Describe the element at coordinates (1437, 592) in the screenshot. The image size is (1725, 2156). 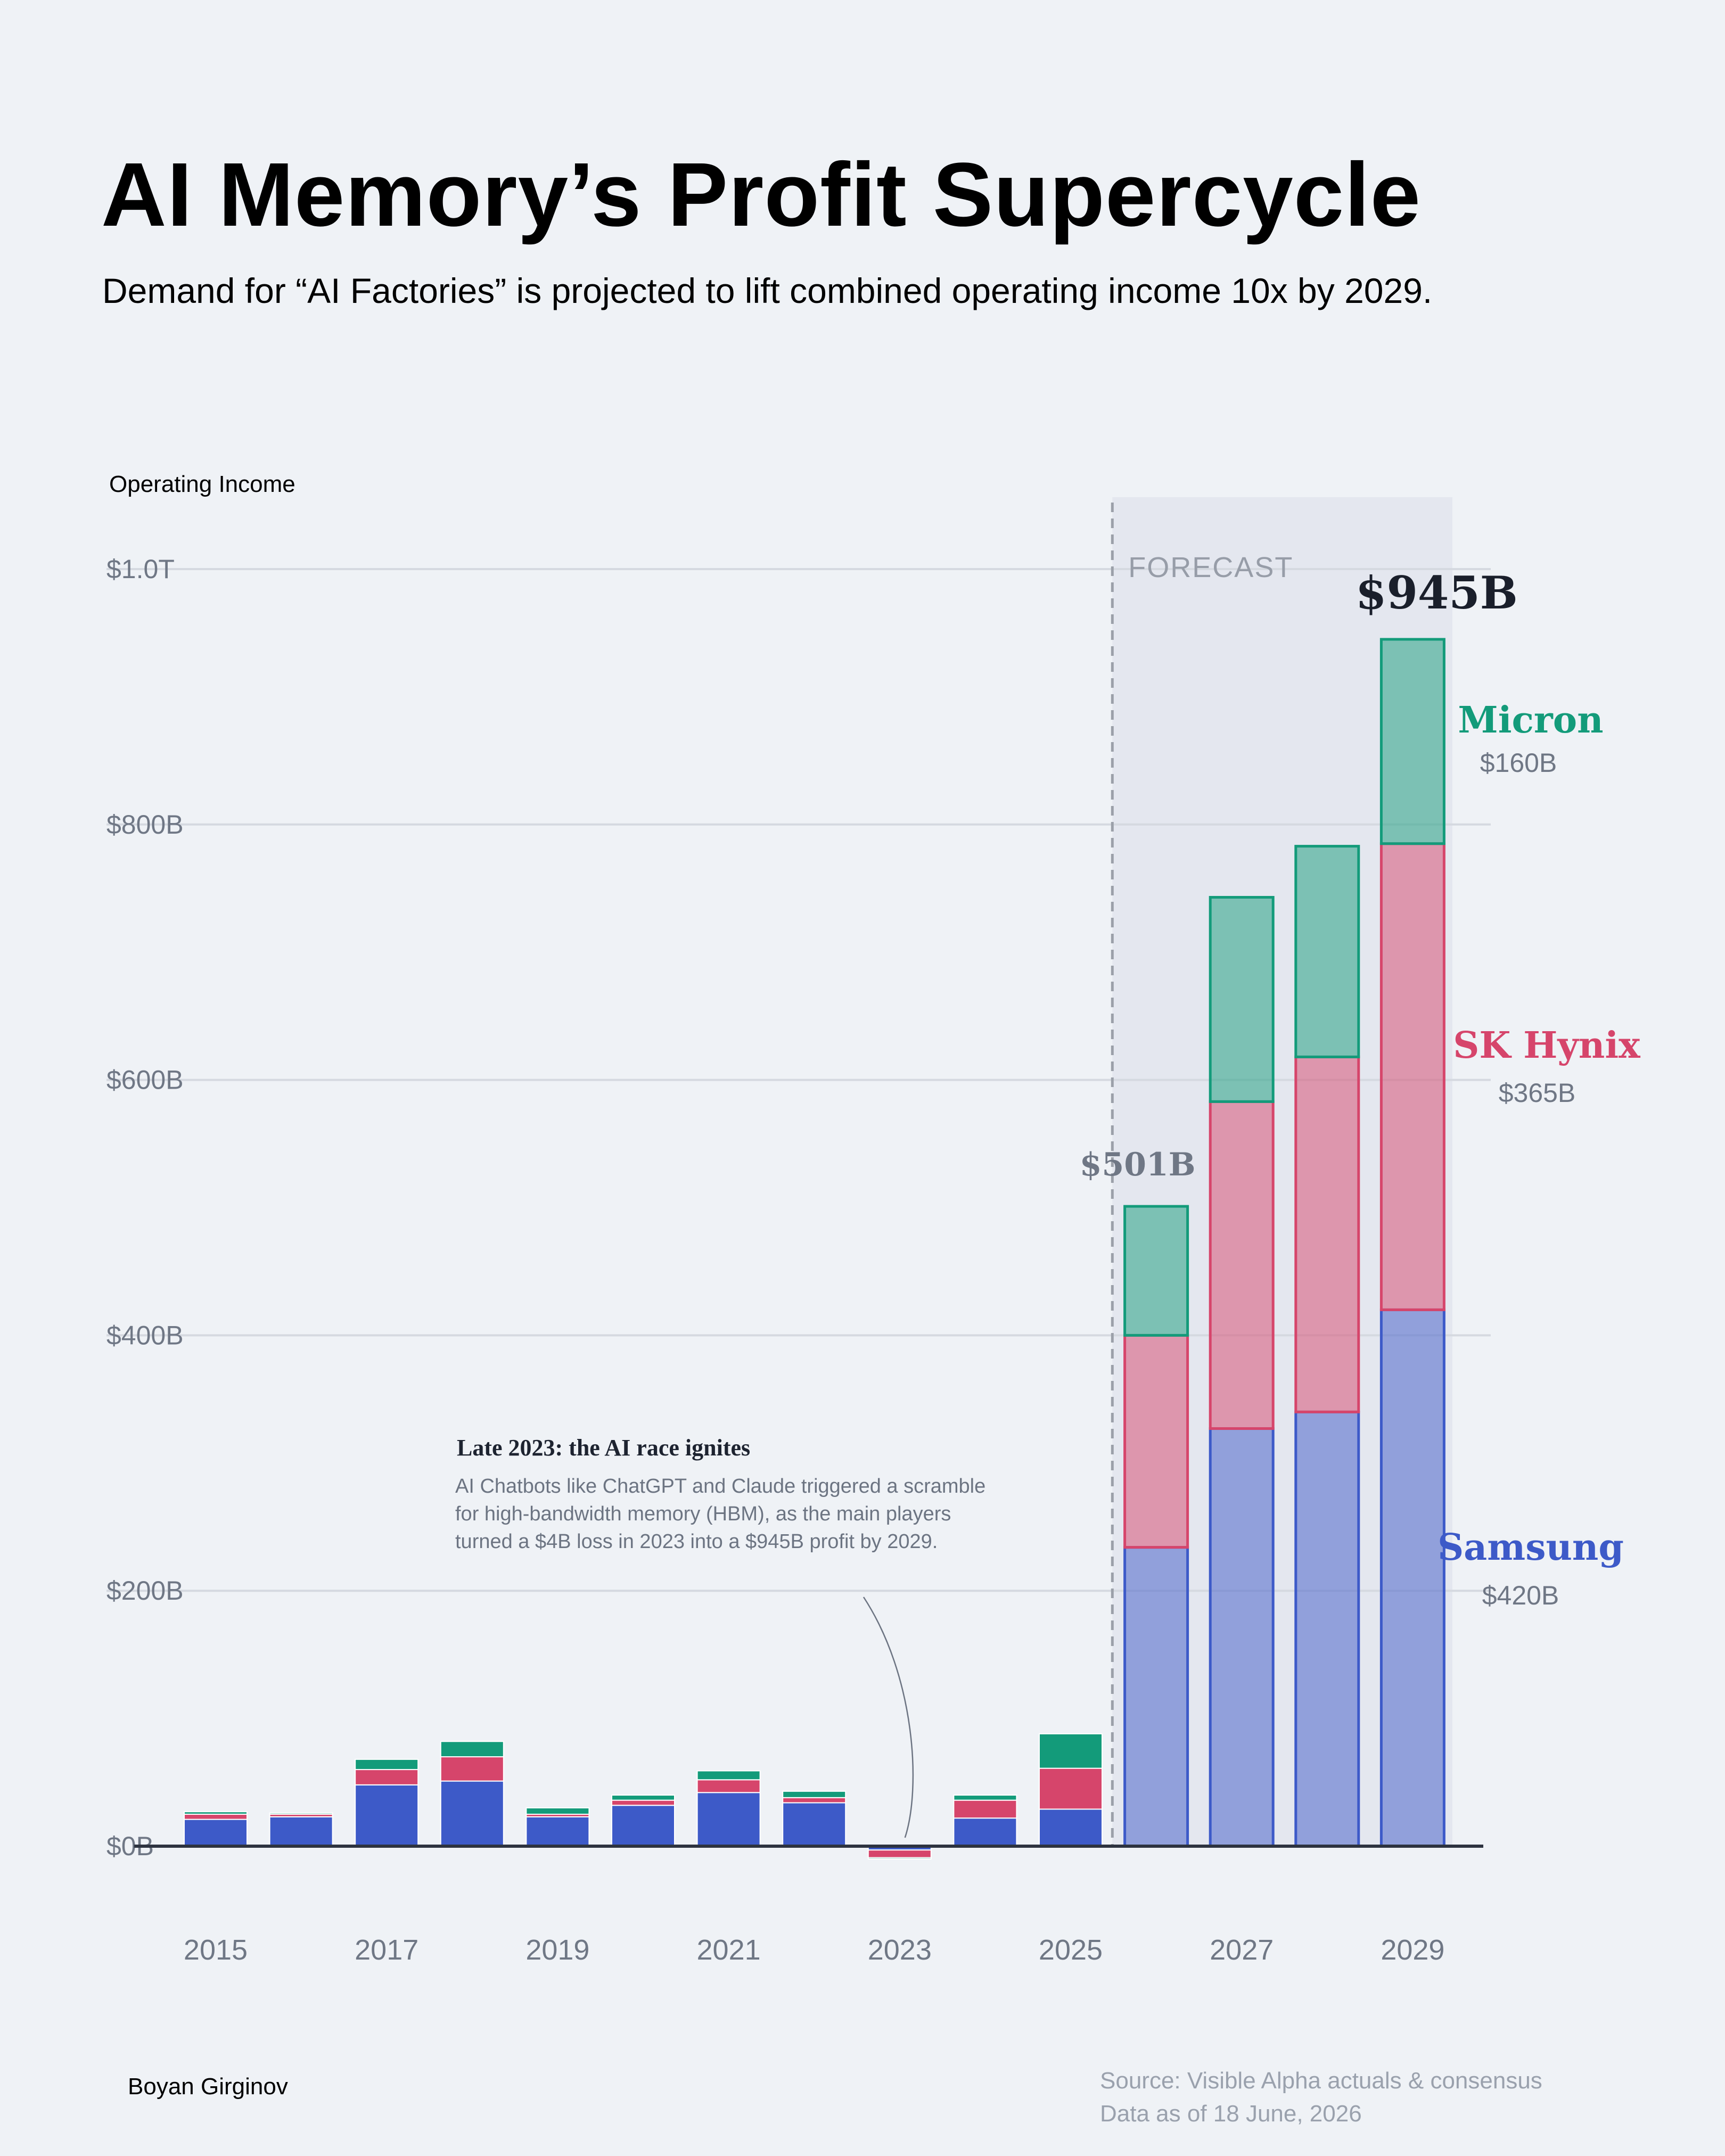
I see `total-label-2029: $945B` at that location.